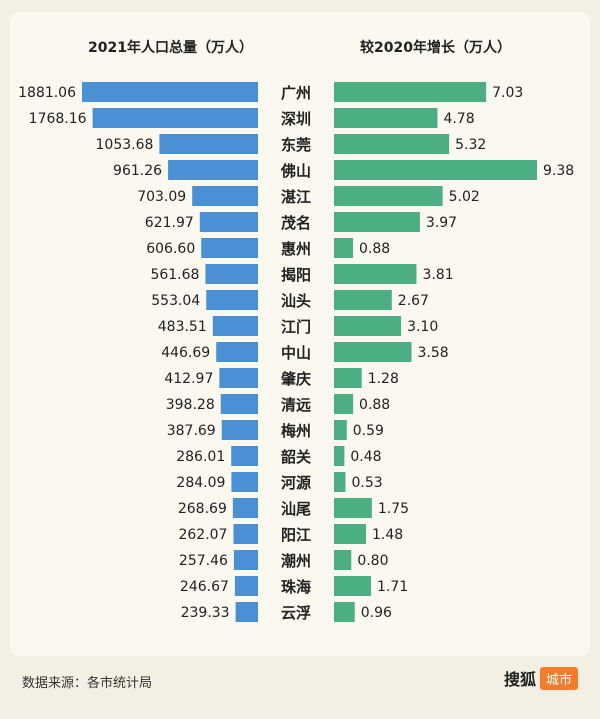 The image size is (600, 719). I want to click on brand-badge: 城市, so click(558, 678).